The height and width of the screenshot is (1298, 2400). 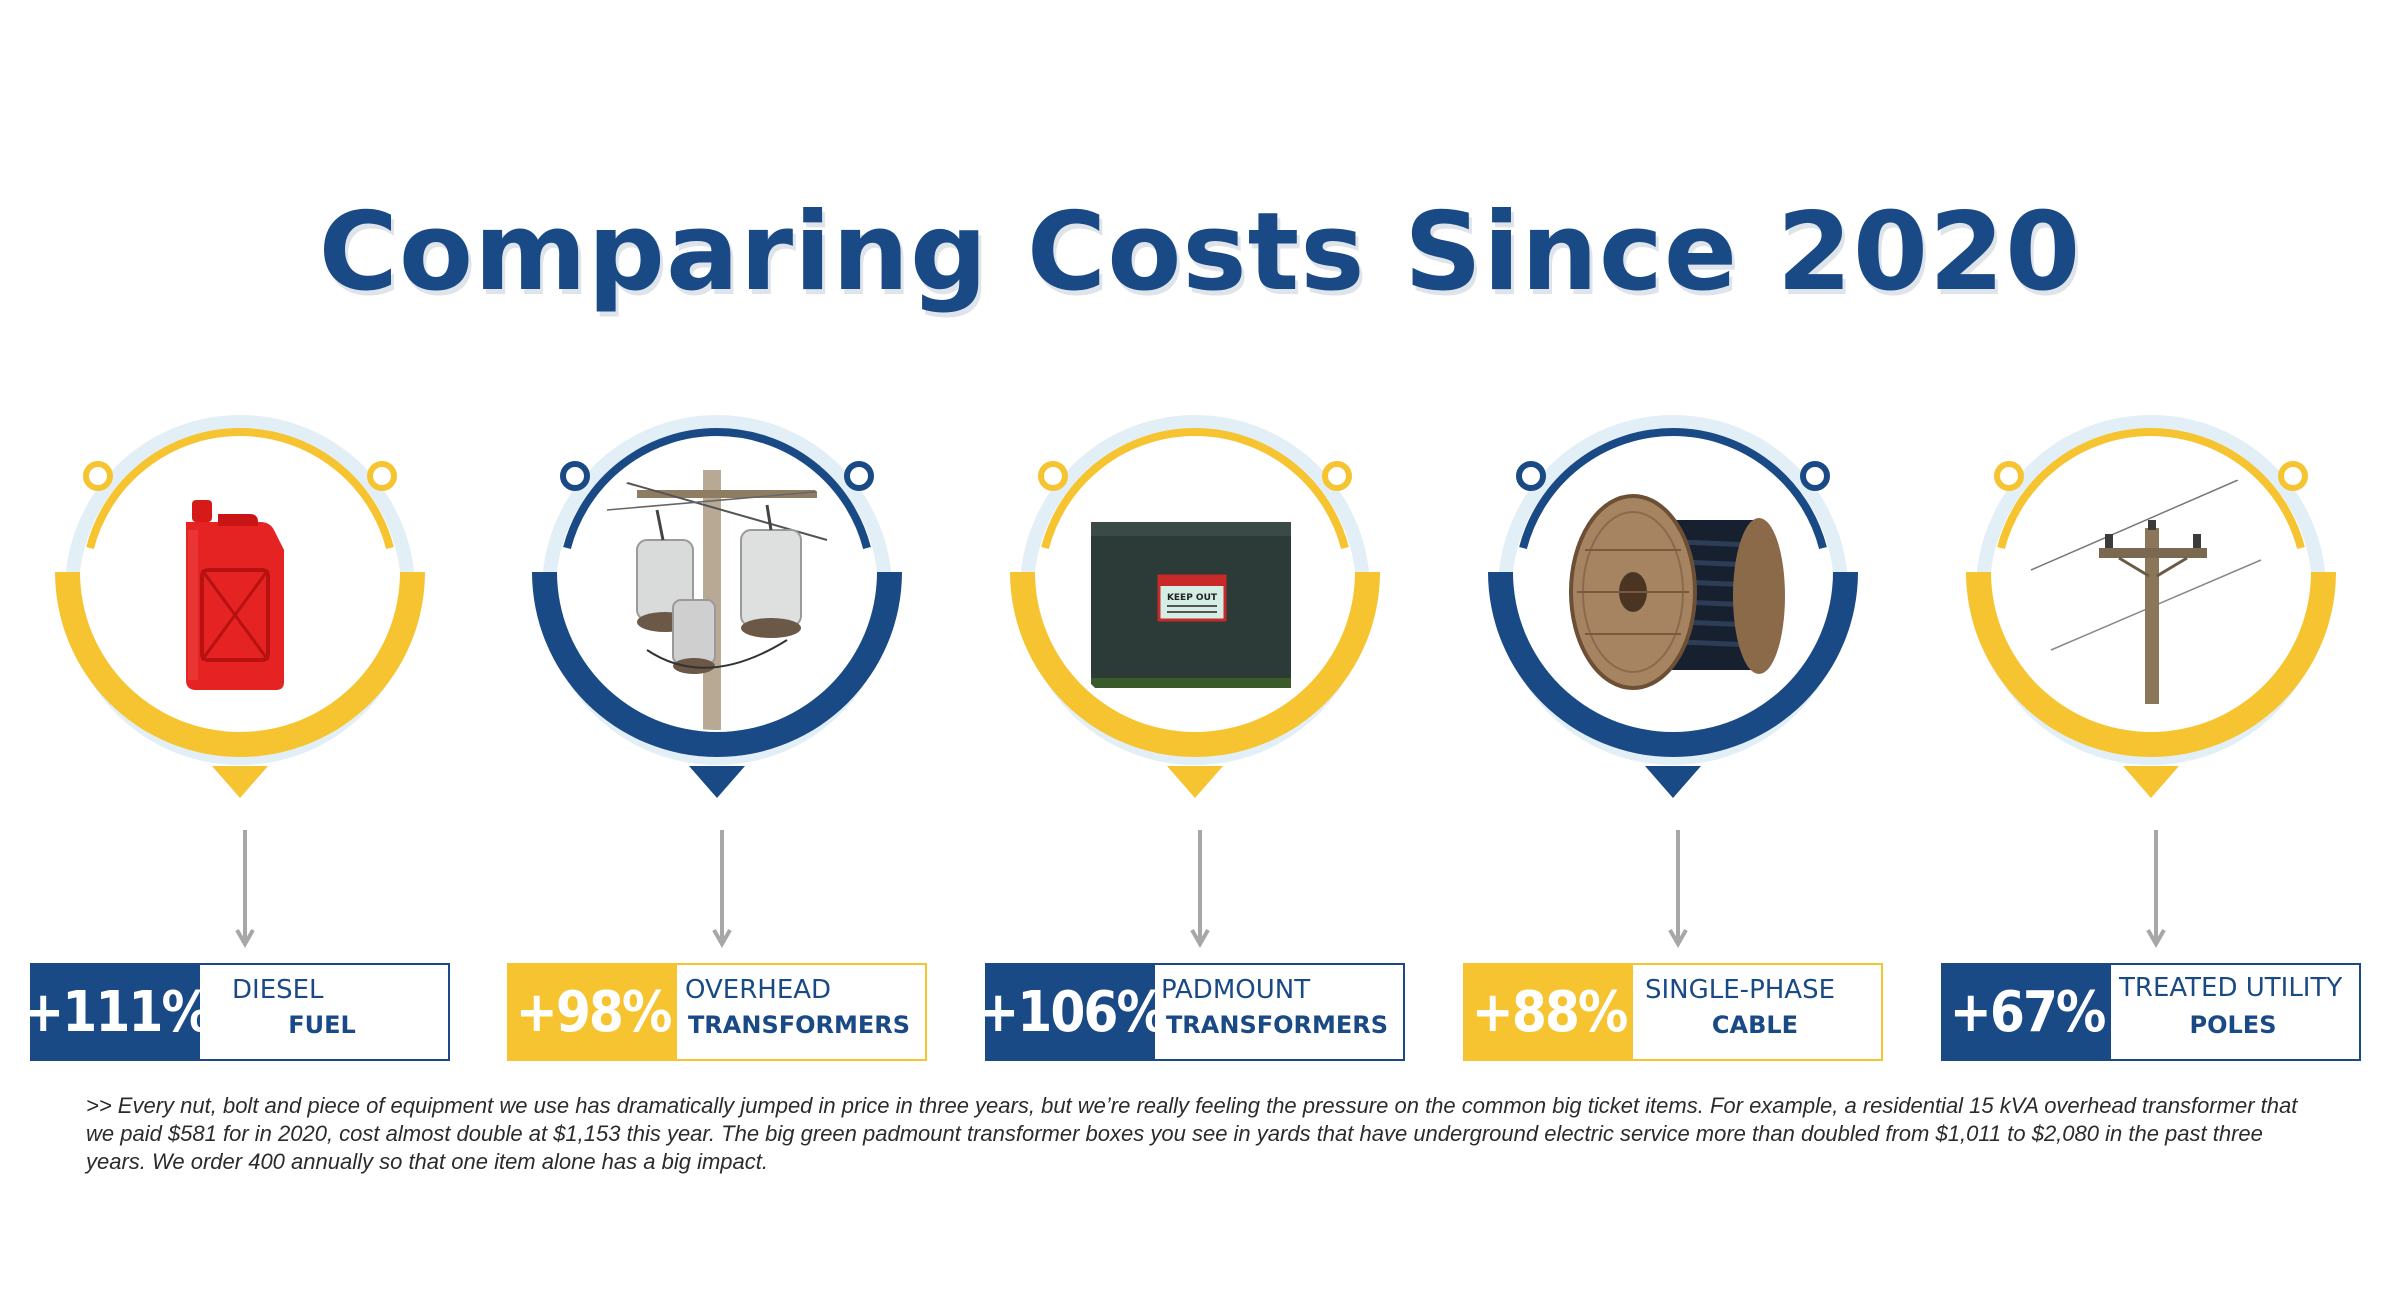 What do you see at coordinates (2233, 1025) in the screenshot?
I see `item-name-line2: POLES` at bounding box center [2233, 1025].